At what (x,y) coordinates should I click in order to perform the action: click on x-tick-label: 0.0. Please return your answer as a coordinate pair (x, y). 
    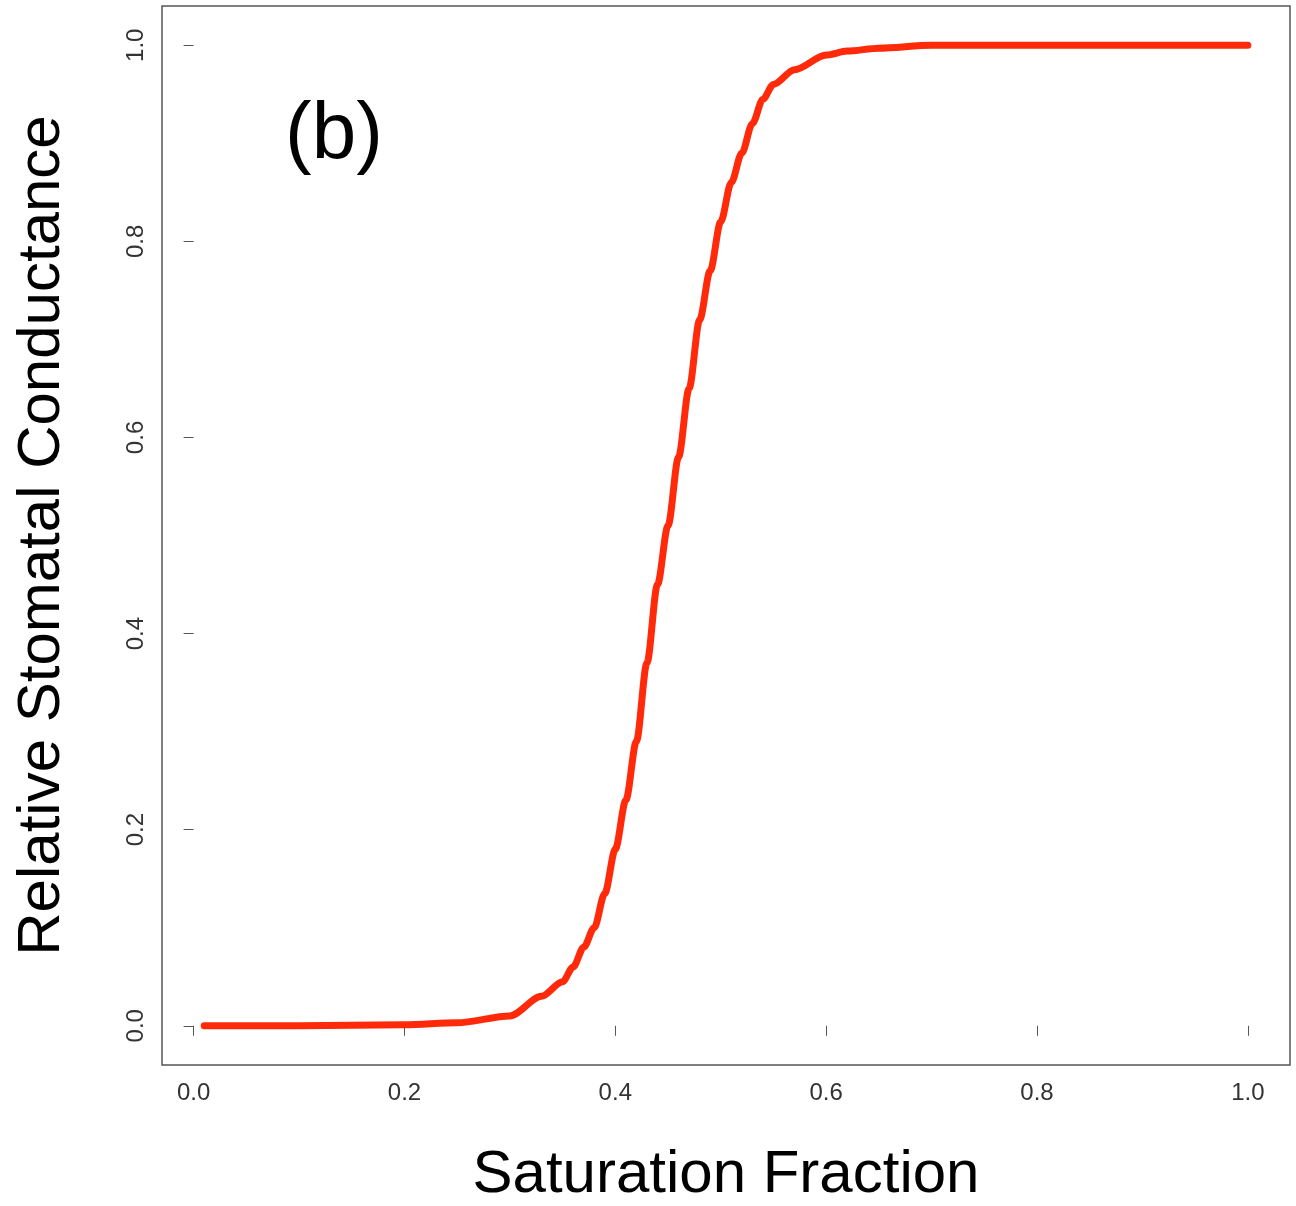
    Looking at the image, I should click on (193, 1091).